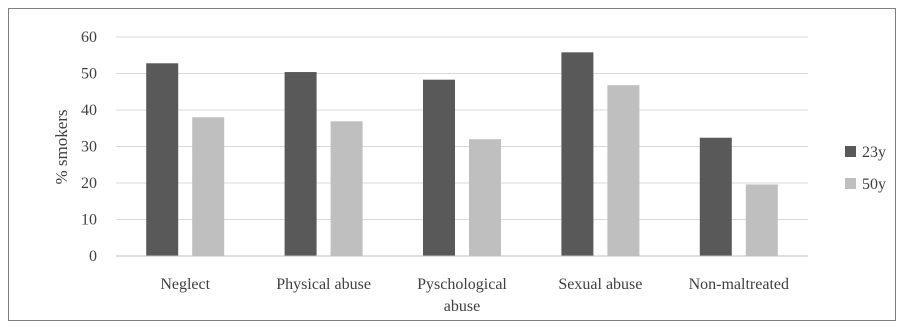 The width and height of the screenshot is (905, 330). Describe the element at coordinates (874, 152) in the screenshot. I see `legend-label-23y: 23y` at that location.